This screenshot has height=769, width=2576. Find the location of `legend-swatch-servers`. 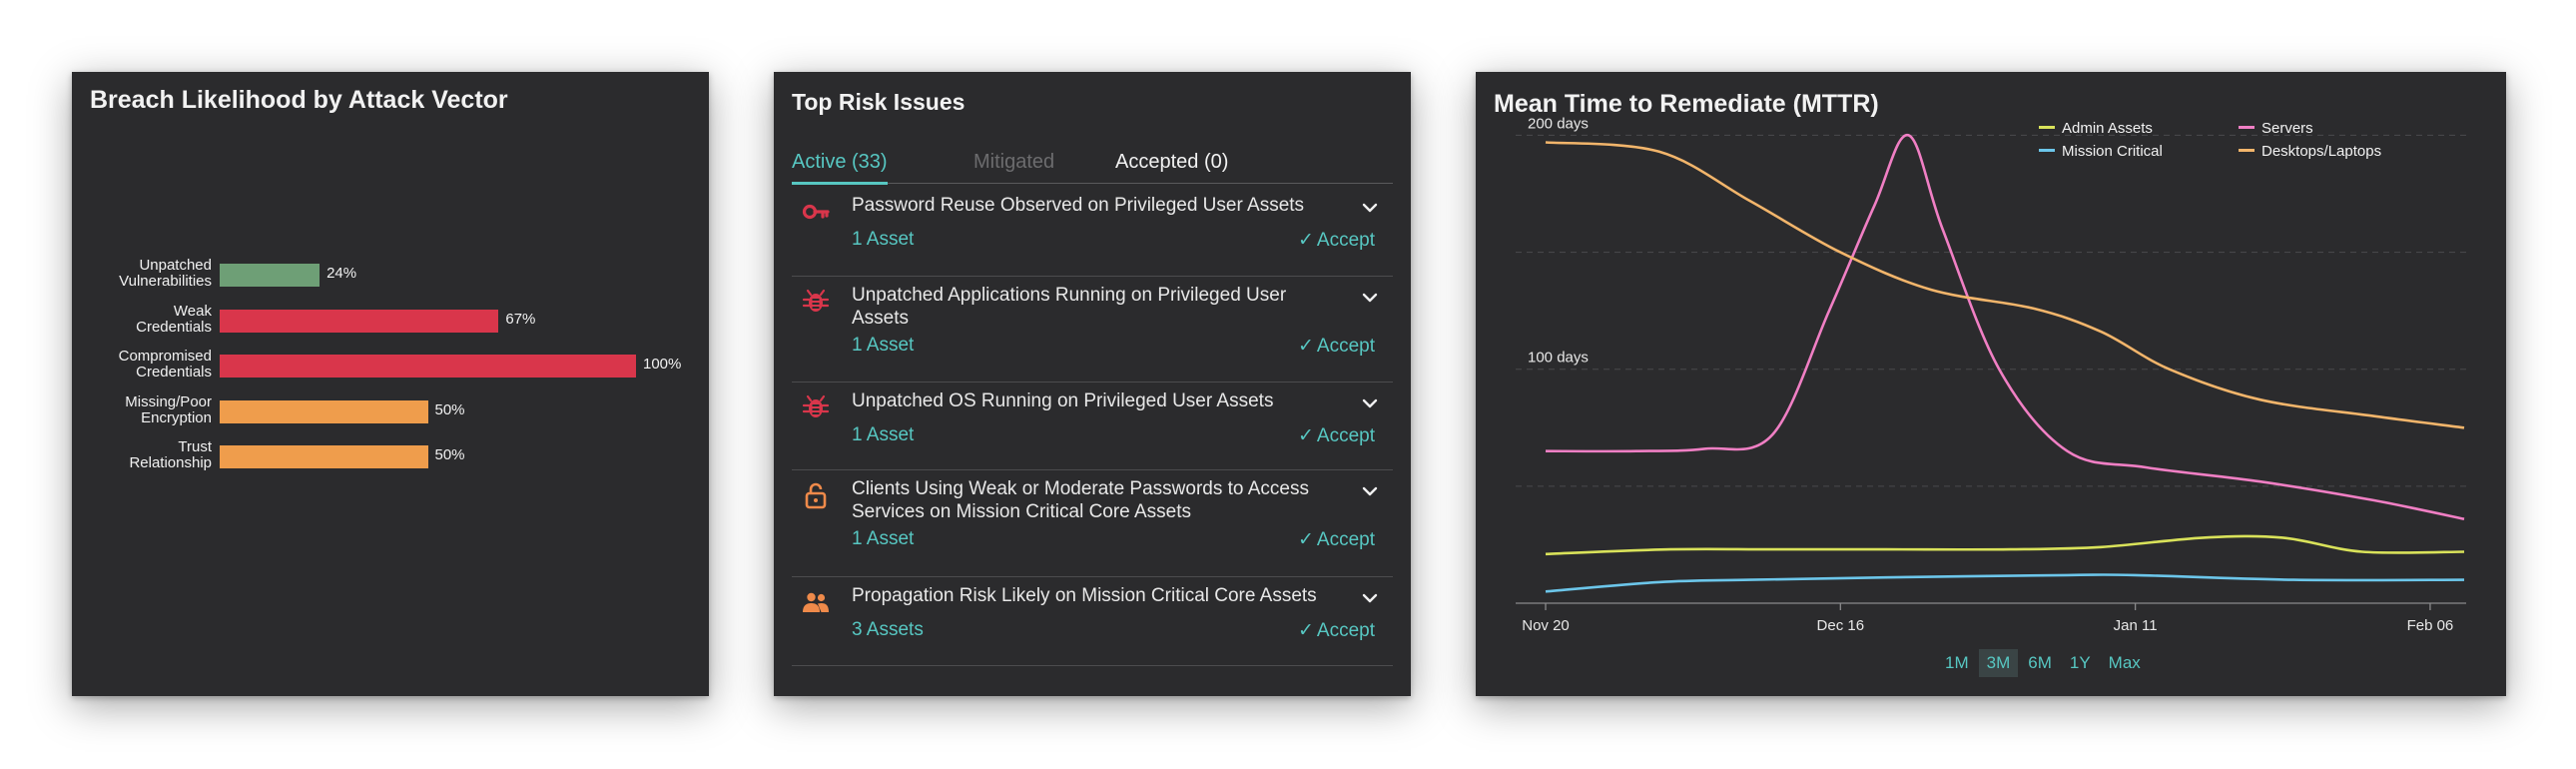

legend-swatch-servers is located at coordinates (2246, 127).